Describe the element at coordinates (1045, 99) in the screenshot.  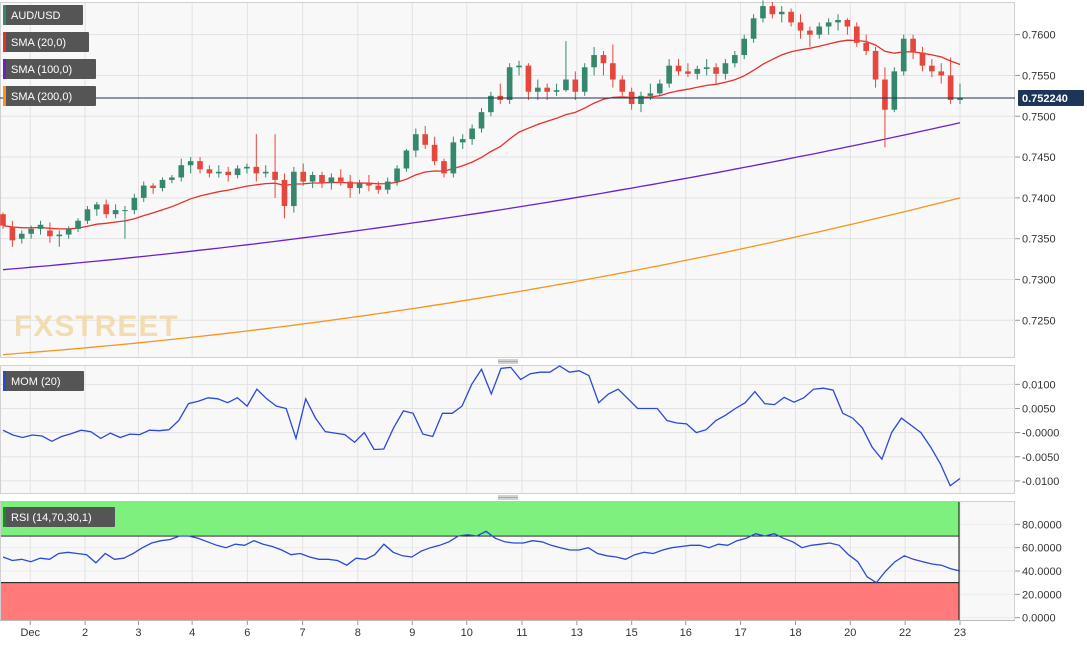
I see `last-price-tag-label: 0.752240` at that location.